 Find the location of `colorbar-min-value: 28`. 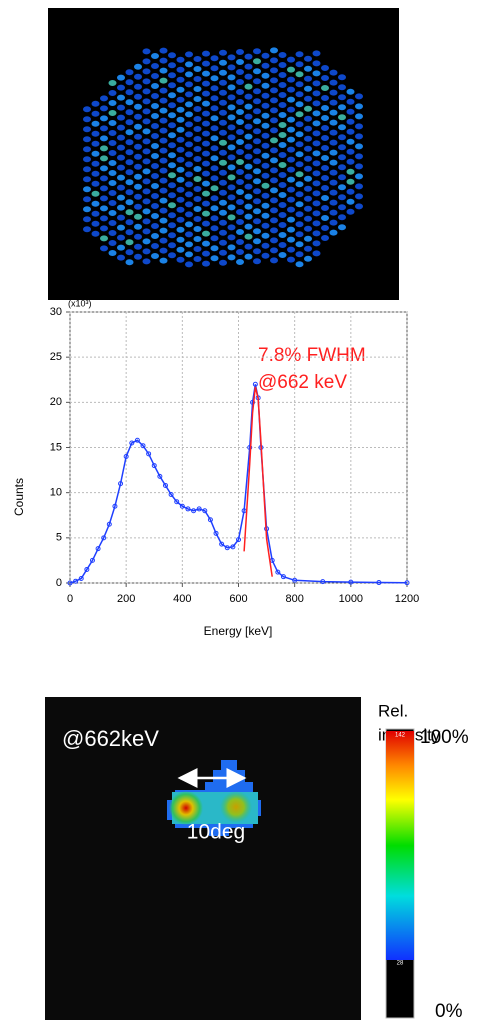

colorbar-min-value: 28 is located at coordinates (400, 964).